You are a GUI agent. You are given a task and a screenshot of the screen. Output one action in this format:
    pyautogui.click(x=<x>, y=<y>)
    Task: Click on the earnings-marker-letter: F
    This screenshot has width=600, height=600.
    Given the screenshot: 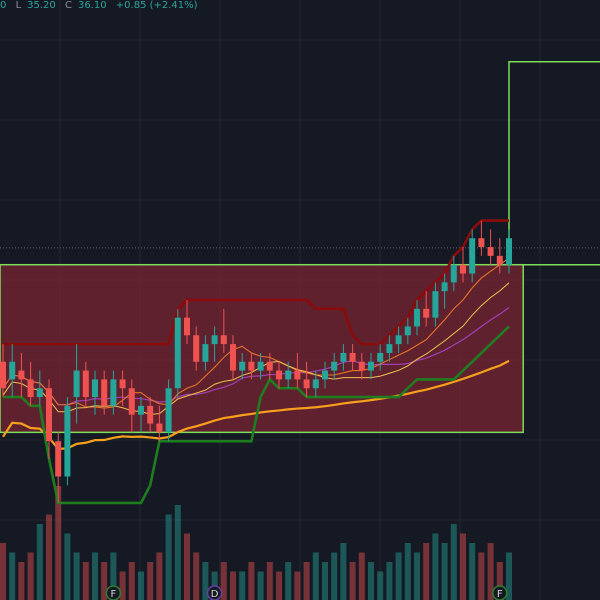 What is the action you would take?
    pyautogui.click(x=500, y=594)
    